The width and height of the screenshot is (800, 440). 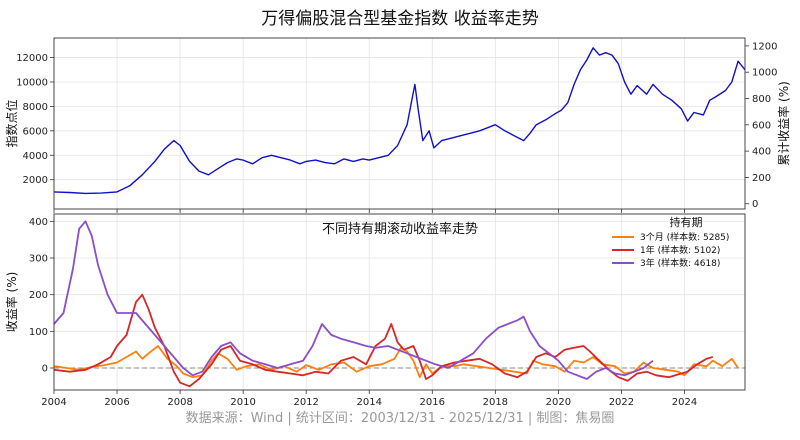 I want to click on chart-title: 万得偏股混合型基金指数 收益率走势, so click(x=399, y=19).